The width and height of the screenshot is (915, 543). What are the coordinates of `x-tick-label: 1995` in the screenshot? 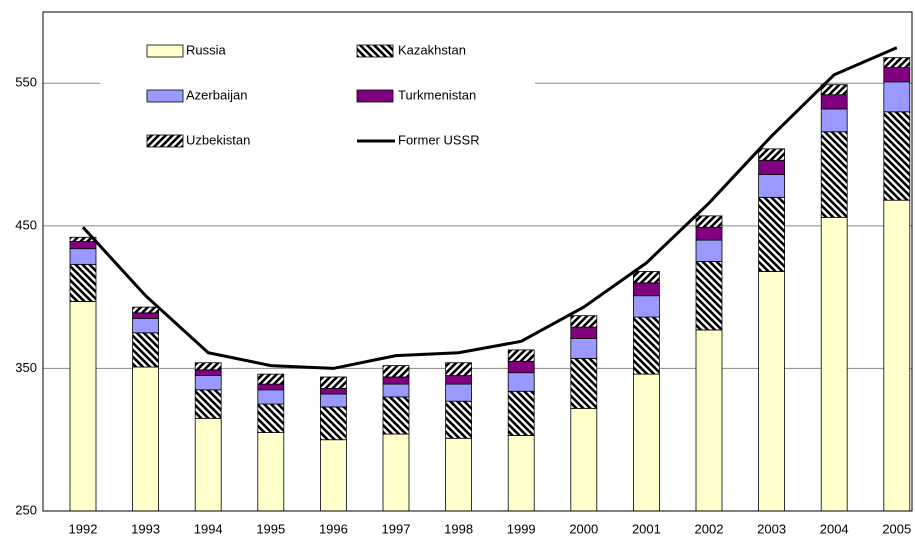 It's located at (270, 528).